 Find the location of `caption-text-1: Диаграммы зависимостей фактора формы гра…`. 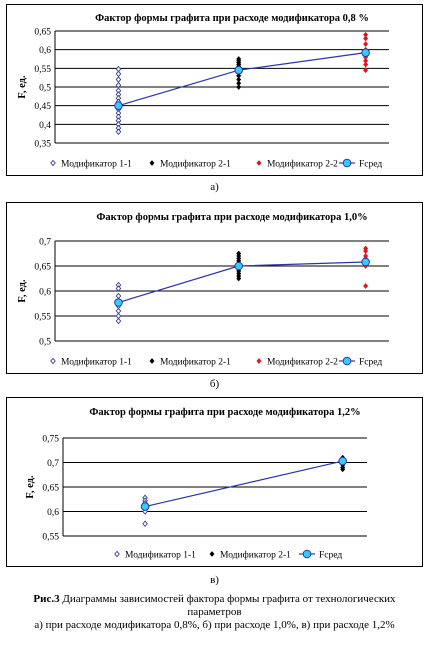

caption-text-1: Диаграммы зависимостей фактора формы гра… is located at coordinates (227, 599).